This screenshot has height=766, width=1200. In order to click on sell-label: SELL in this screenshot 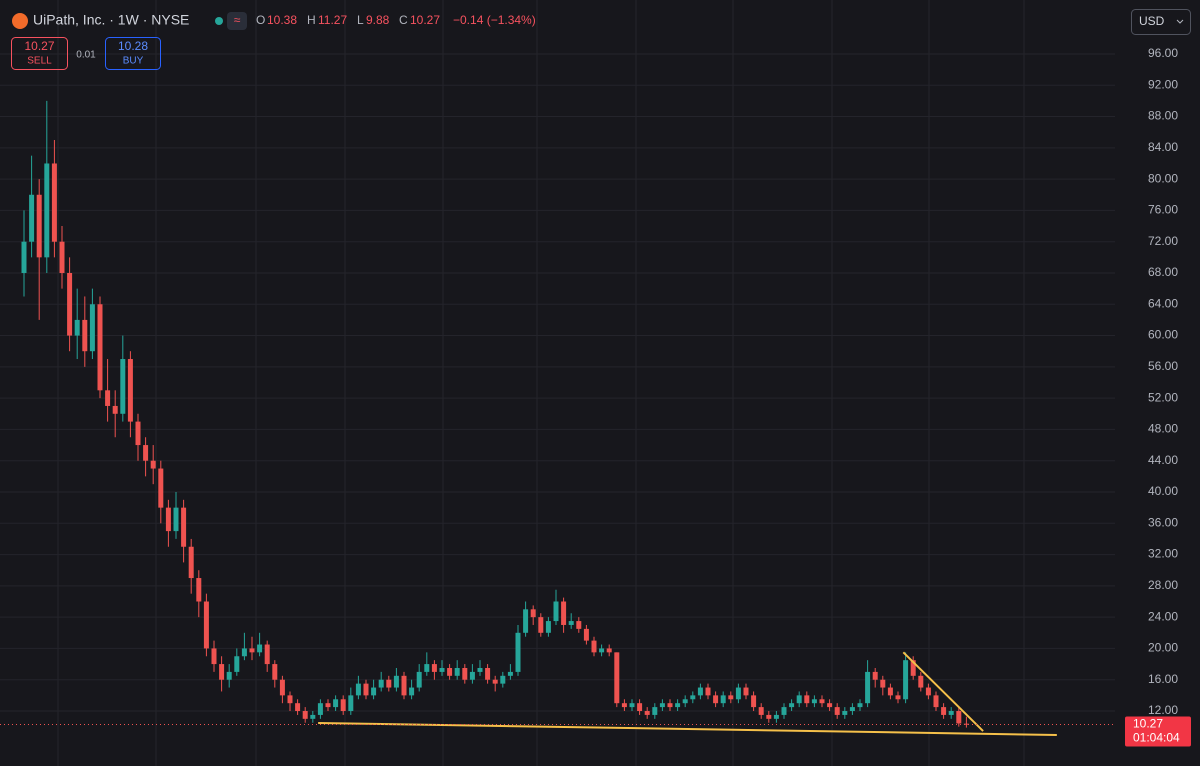, I will do `click(39, 61)`.